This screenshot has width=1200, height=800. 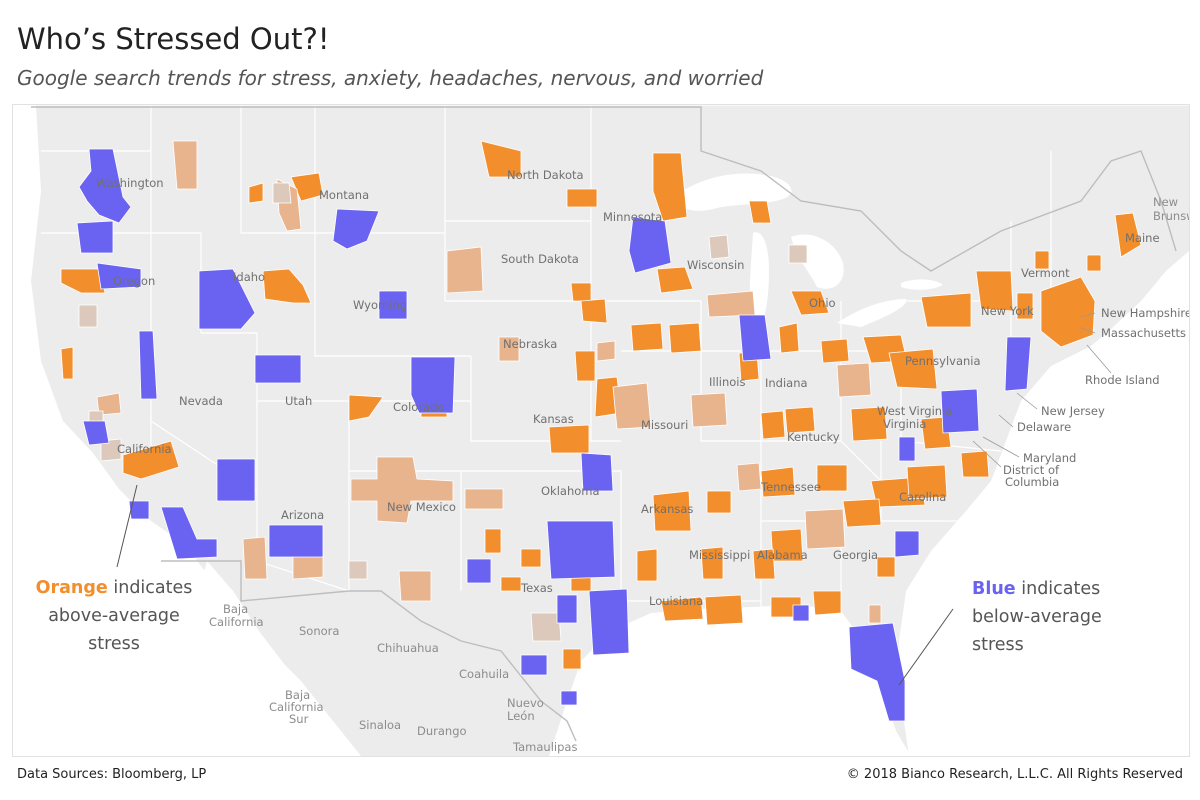 What do you see at coordinates (479, 571) in the screenshot?
I see `region-texas-el-paso` at bounding box center [479, 571].